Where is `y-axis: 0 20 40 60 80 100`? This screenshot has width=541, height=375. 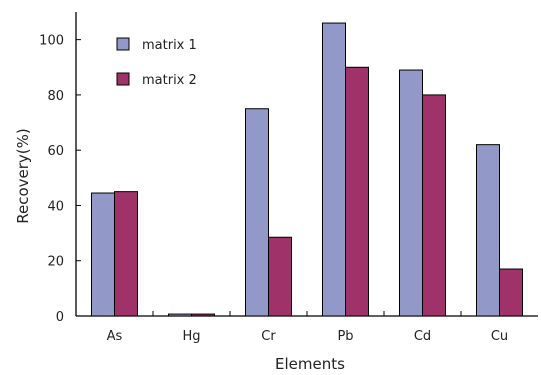
y-axis: 0 20 40 60 80 100 is located at coordinates (60, 179).